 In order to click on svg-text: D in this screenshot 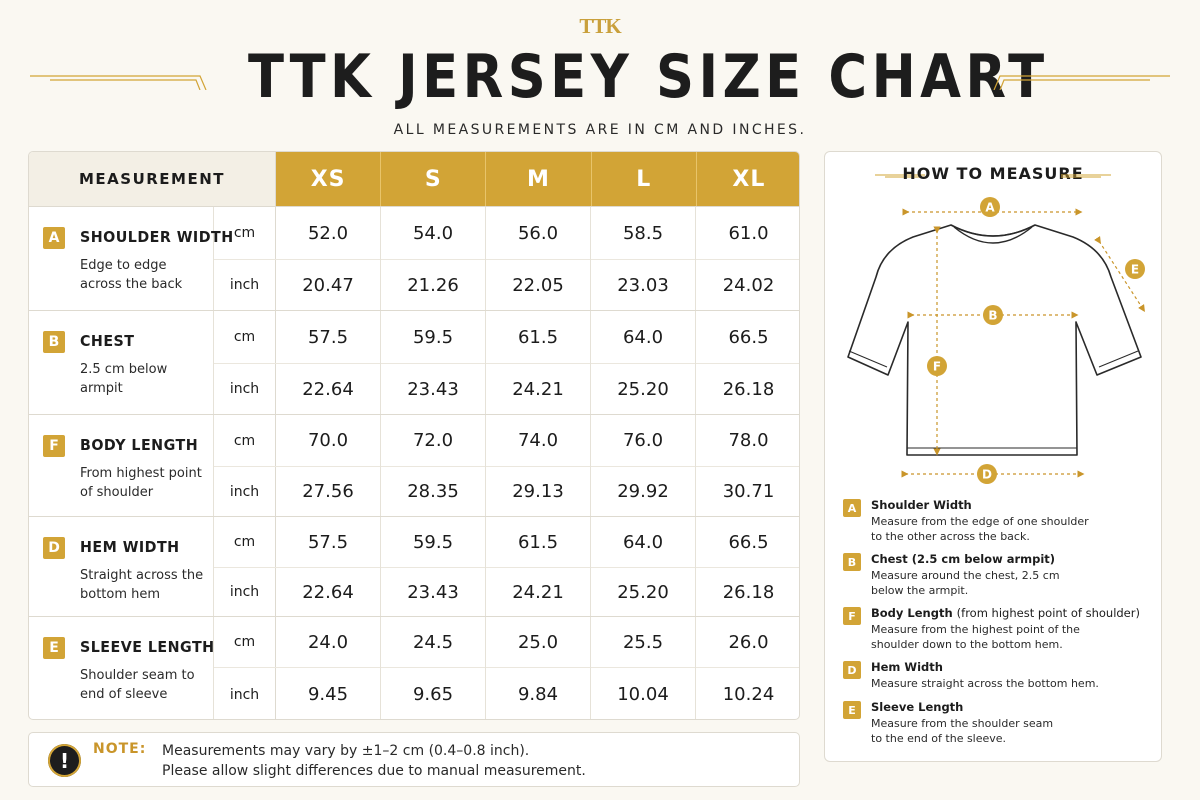, I will do `click(987, 475)`.